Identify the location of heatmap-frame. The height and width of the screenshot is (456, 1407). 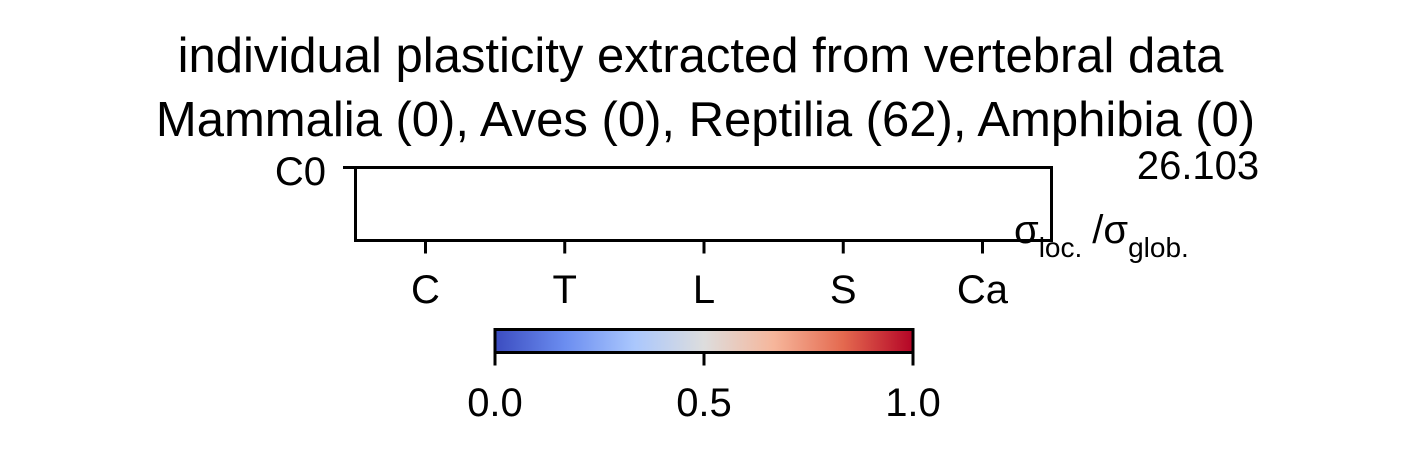
(703, 204).